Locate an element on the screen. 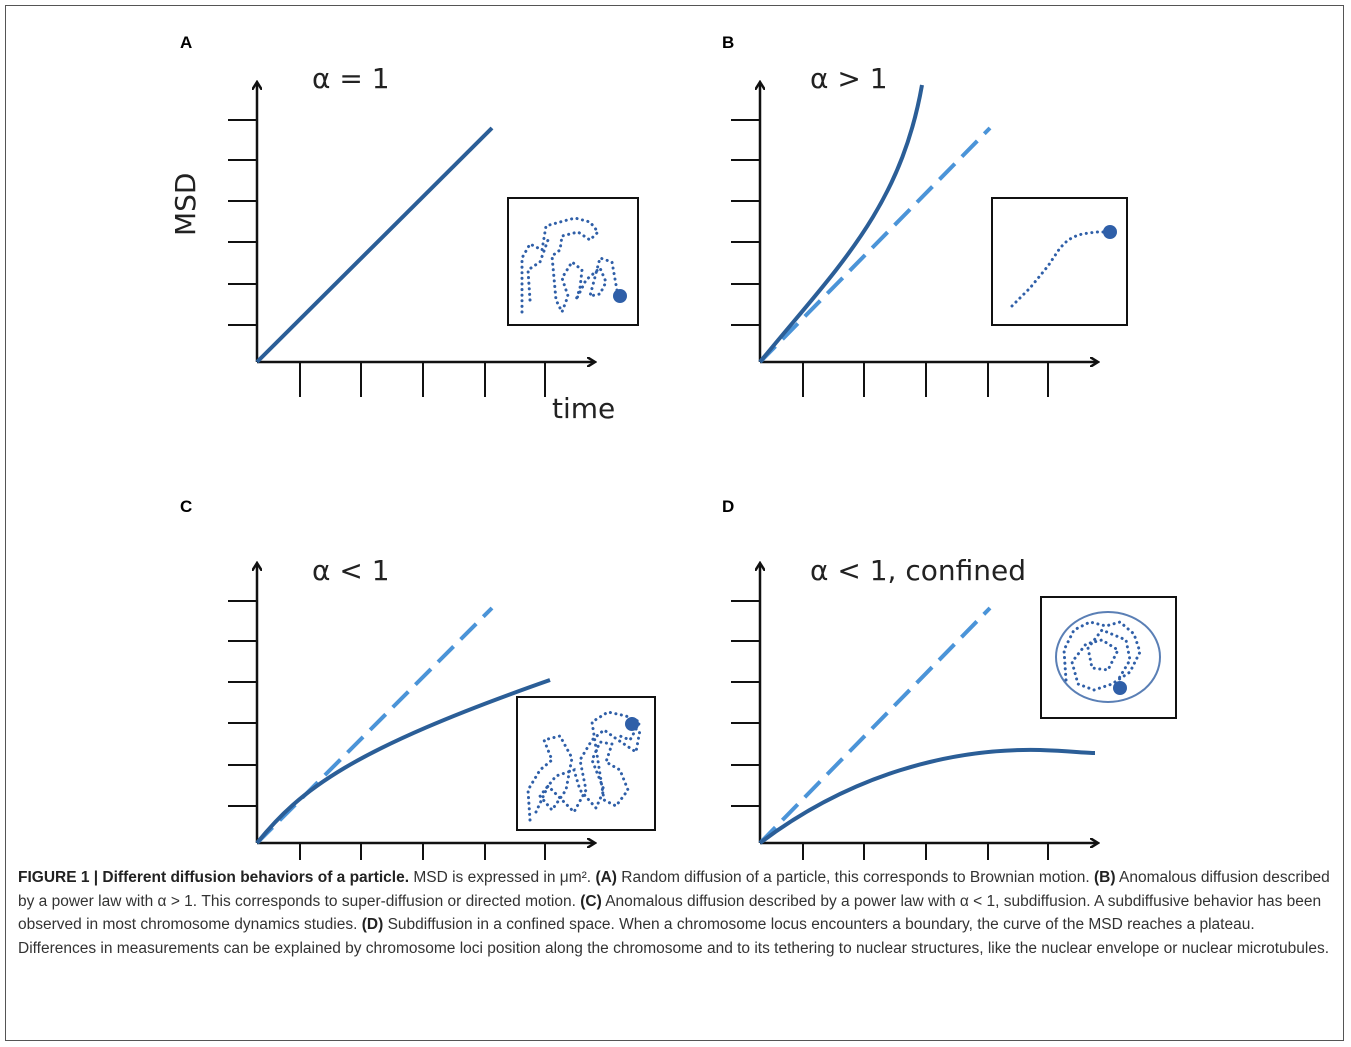  y-axis-label: MSD is located at coordinates (185, 205).